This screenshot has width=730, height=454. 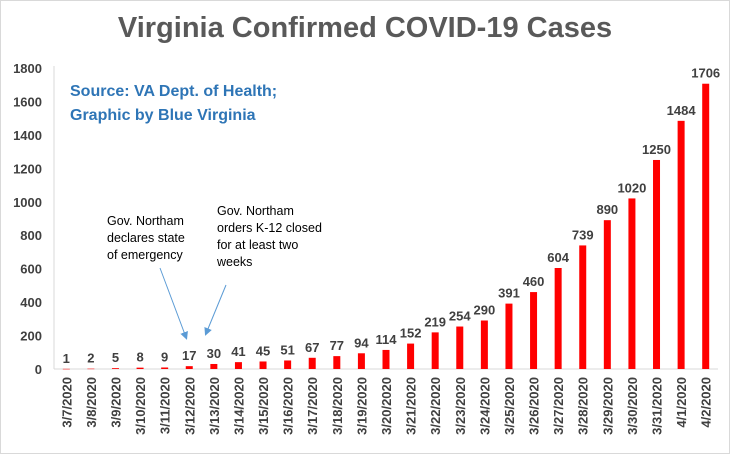 What do you see at coordinates (31, 235) in the screenshot?
I see `y-tick-label: 800` at bounding box center [31, 235].